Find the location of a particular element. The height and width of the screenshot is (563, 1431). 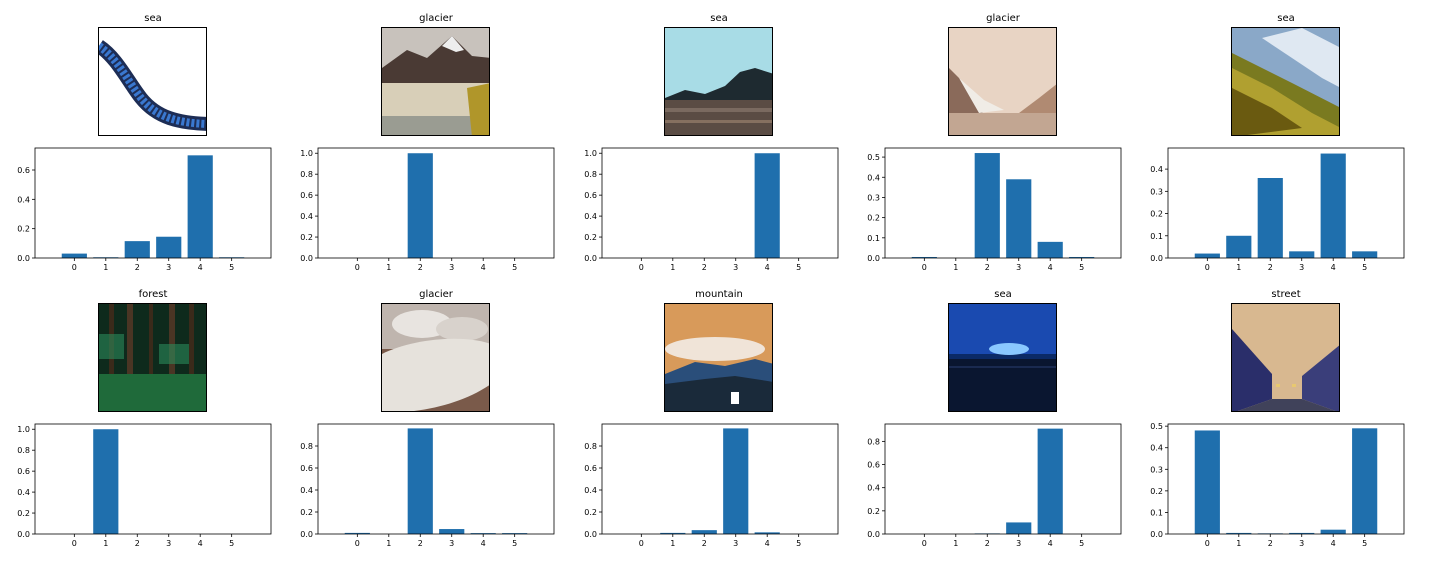

bar-chart: 0 1 2 3 4 5 0.0 0.1 0.2 0.3 0.4 is located at coordinates (1277, 209).